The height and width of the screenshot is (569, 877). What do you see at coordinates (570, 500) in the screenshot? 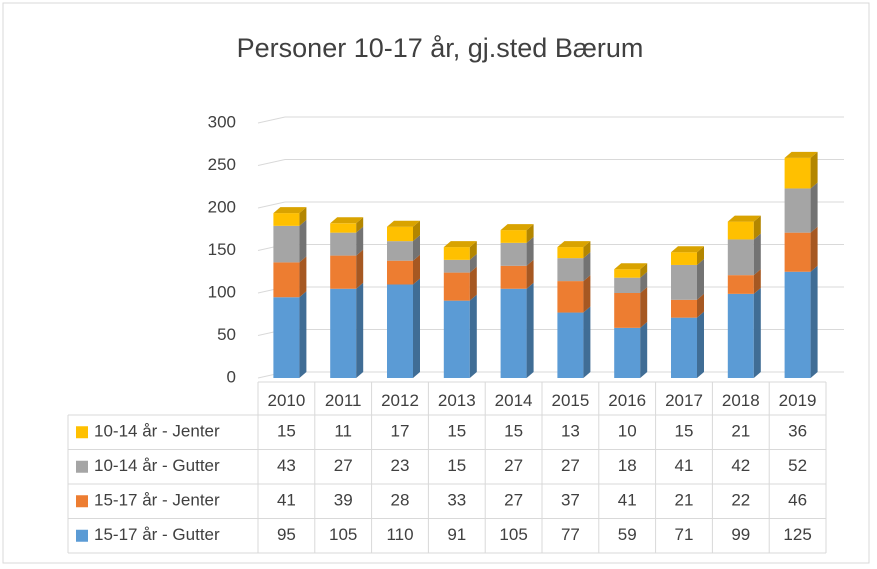
I see `table-value: 37` at bounding box center [570, 500].